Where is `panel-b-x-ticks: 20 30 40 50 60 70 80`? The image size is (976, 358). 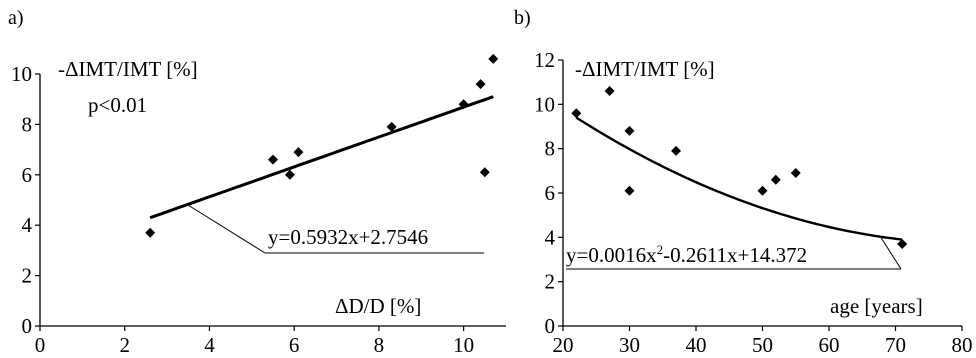 panel-b-x-ticks: 20 30 40 50 60 70 80 is located at coordinates (763, 341).